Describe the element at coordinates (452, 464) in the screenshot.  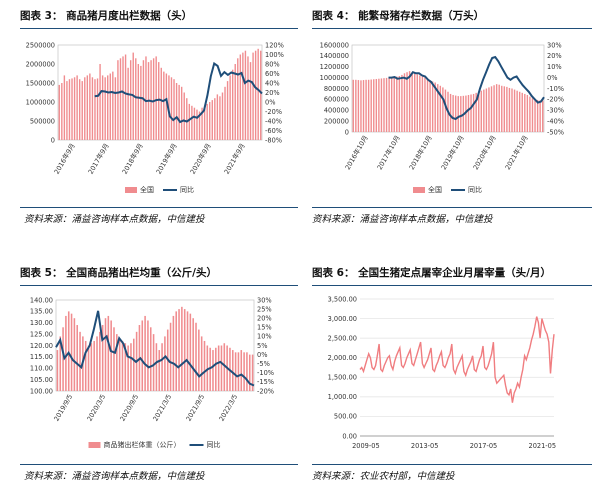
I see `source-rule` at that location.